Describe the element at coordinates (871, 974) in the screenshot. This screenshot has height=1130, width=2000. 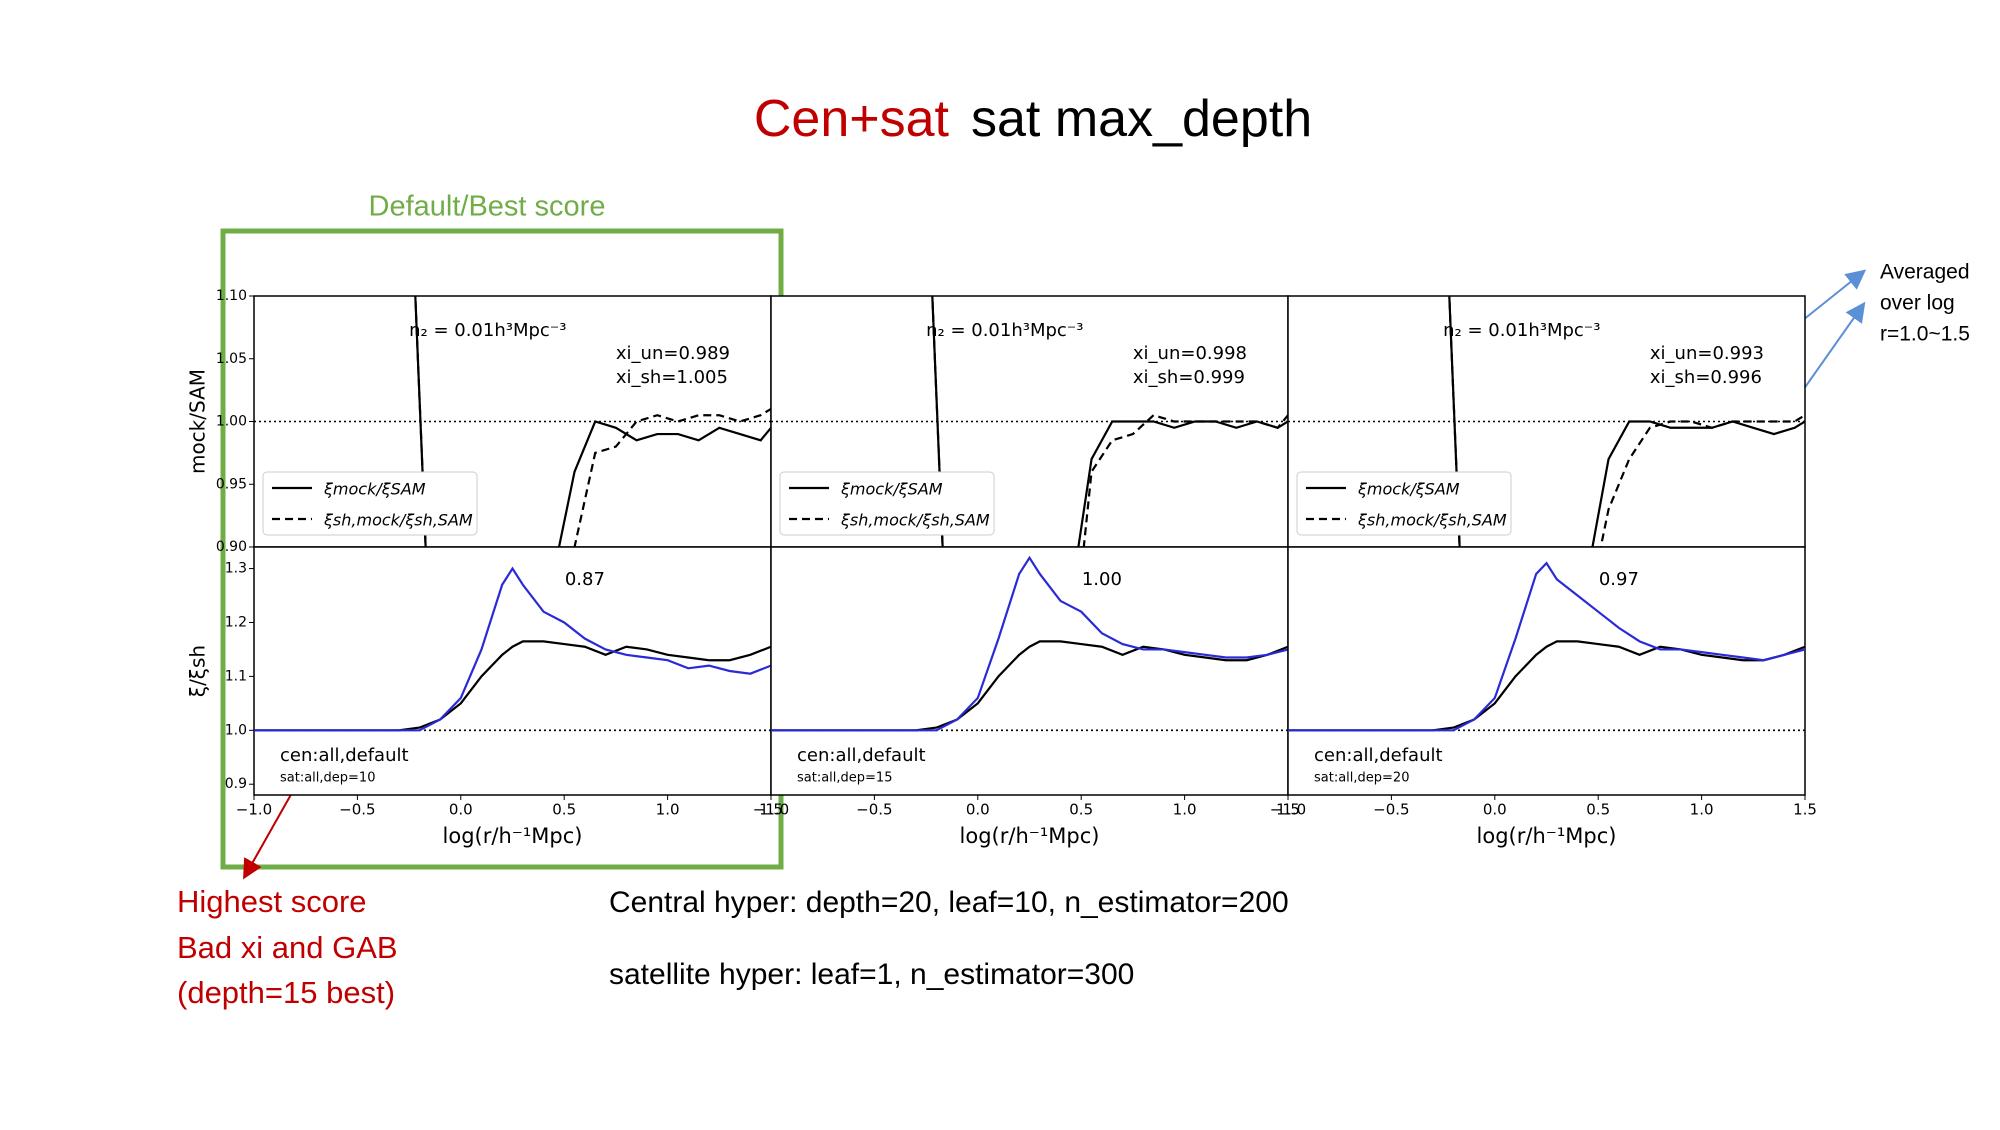
I see `hyper-line: satellite hyper: leaf=1, n_estimator=300` at that location.